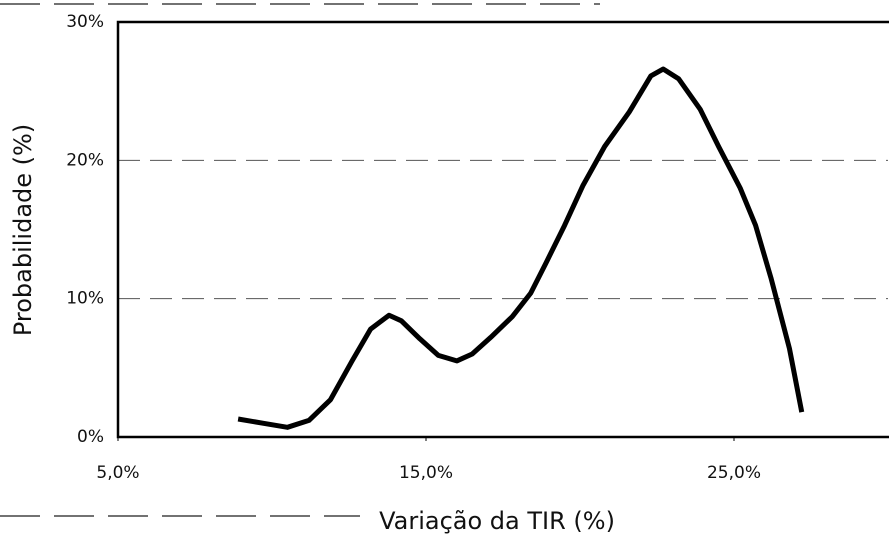 This screenshot has width=889, height=542. What do you see at coordinates (85, 299) in the screenshot?
I see `y-tick-label: 10%` at bounding box center [85, 299].